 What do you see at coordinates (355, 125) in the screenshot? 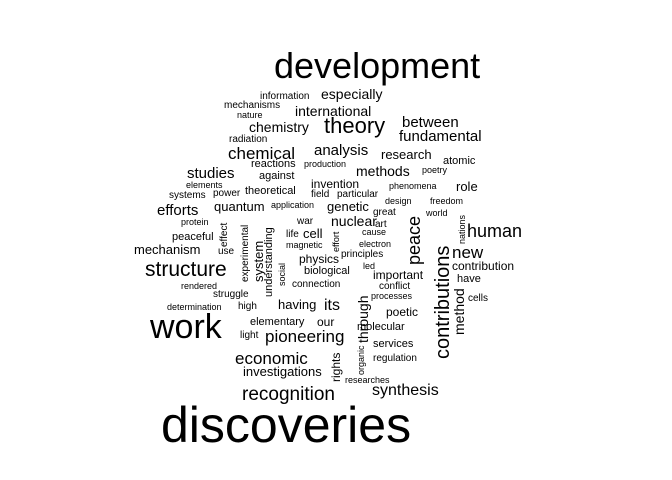
I see `word-theory: theory` at bounding box center [355, 125].